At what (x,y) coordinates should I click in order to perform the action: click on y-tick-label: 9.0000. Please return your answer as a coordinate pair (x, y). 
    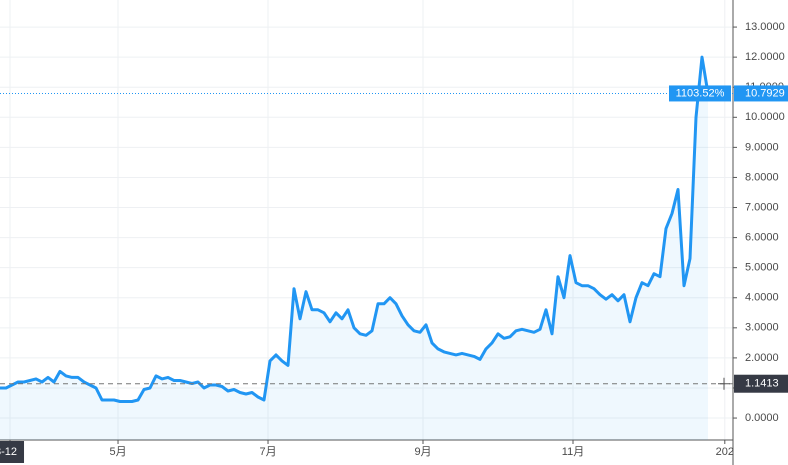
    Looking at the image, I should click on (762, 147).